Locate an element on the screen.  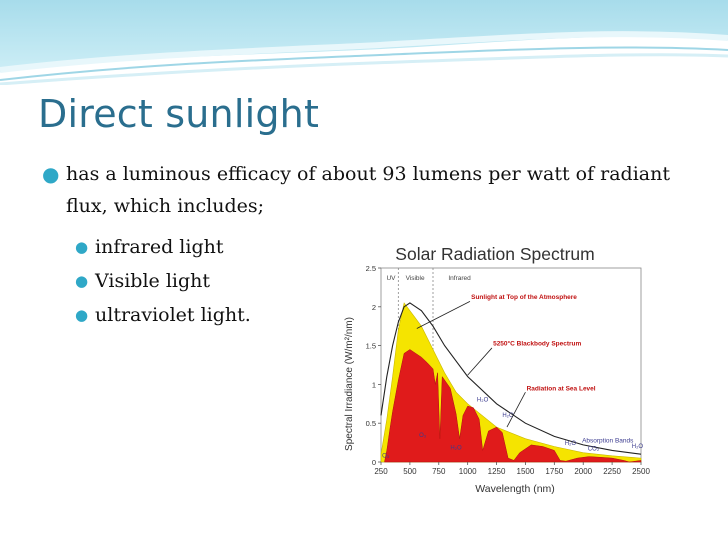
series-blackbody-line is located at coordinates (511, 378).